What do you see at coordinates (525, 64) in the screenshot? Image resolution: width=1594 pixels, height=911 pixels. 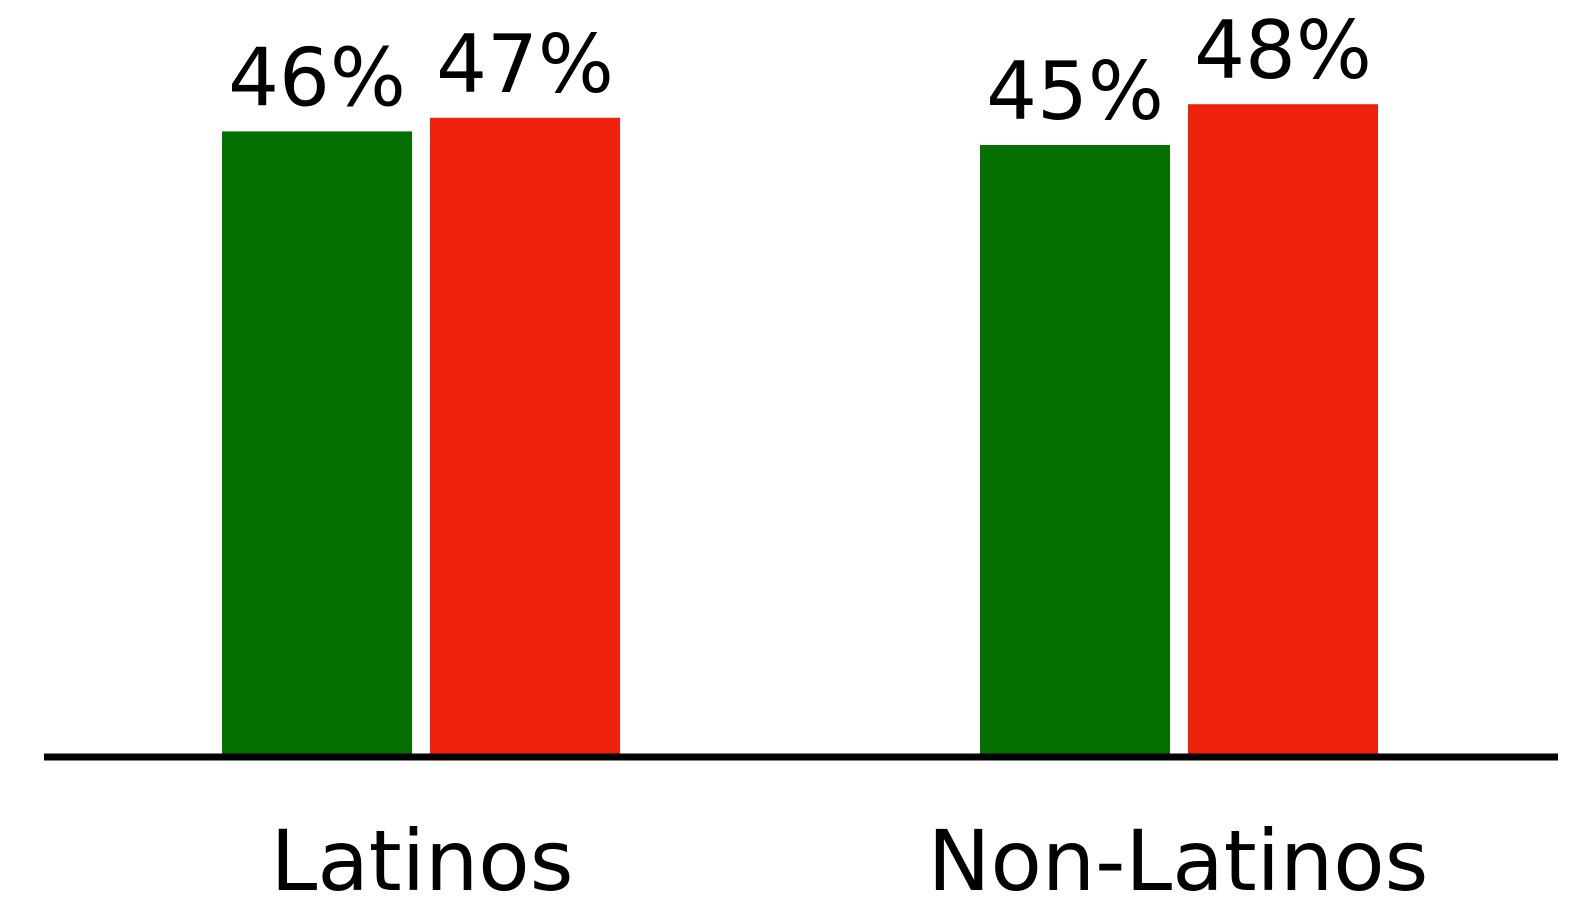 I see `value-label: 47%` at bounding box center [525, 64].